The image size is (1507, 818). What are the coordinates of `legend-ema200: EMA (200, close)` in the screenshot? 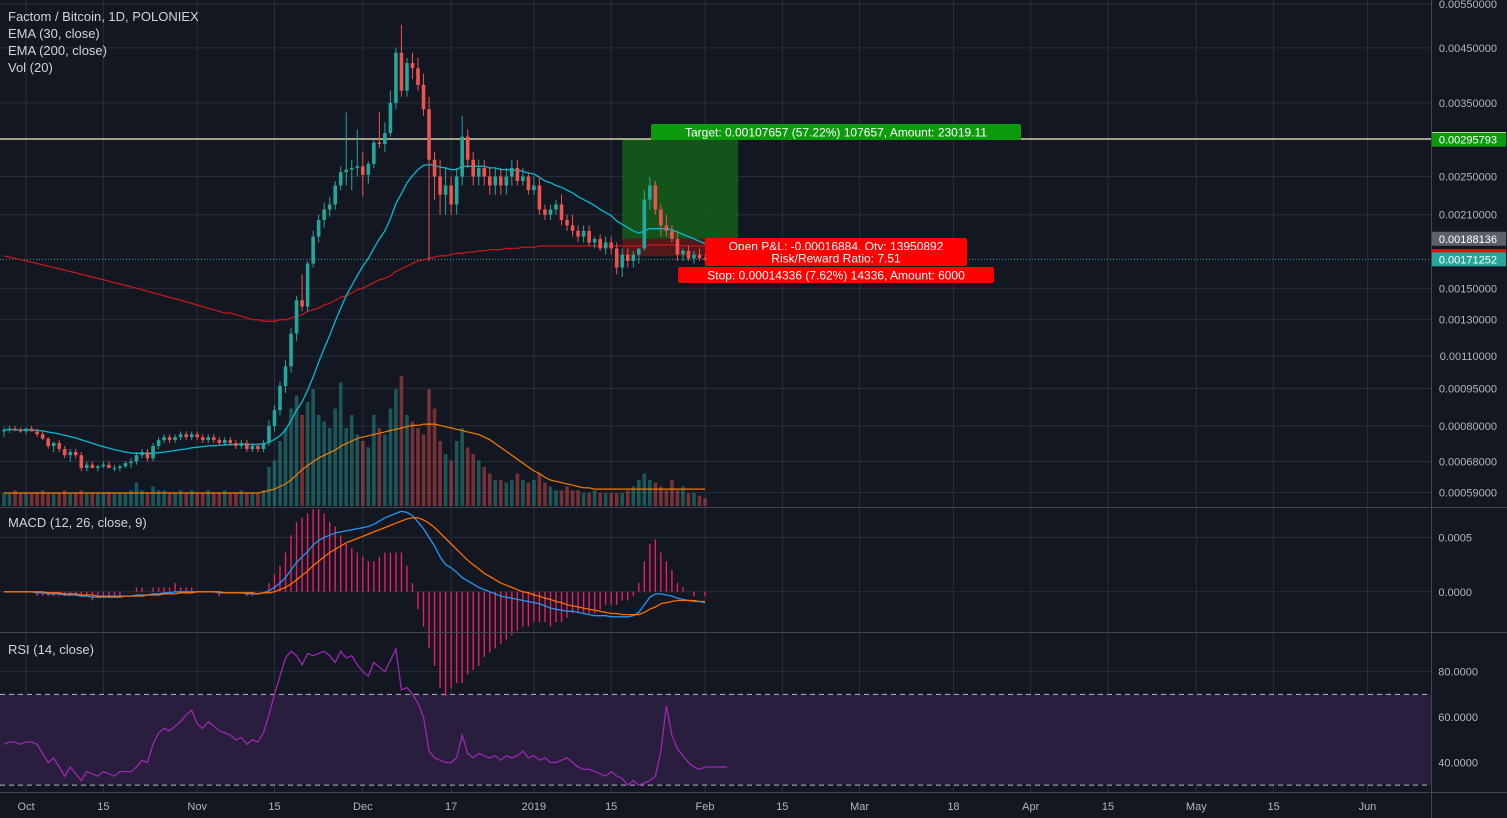 It's located at (57, 50).